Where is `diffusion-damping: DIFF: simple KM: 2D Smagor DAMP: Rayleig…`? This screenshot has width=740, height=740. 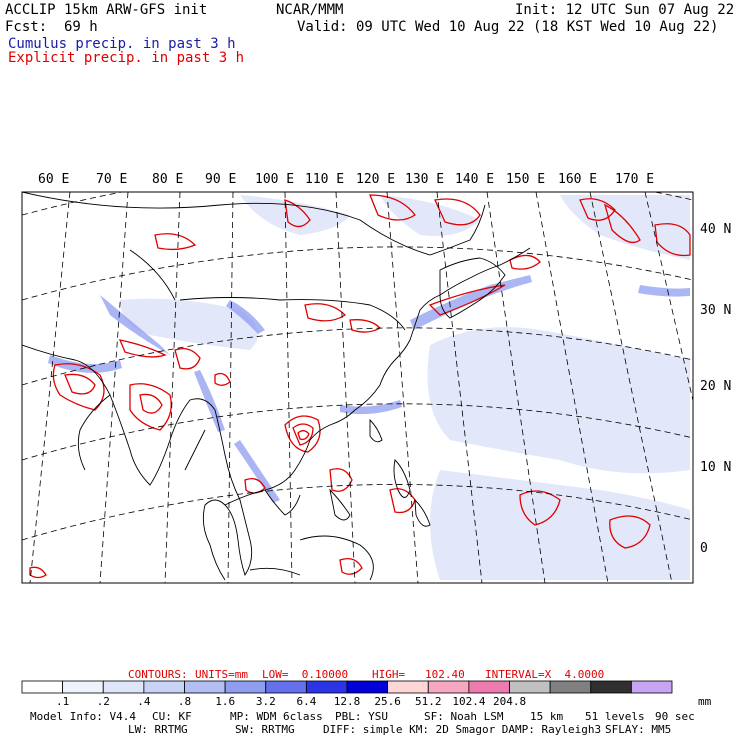
diffusion-damping: DIFF: simple KM: 2D Smagor DAMP: Rayleig… is located at coordinates (462, 729).